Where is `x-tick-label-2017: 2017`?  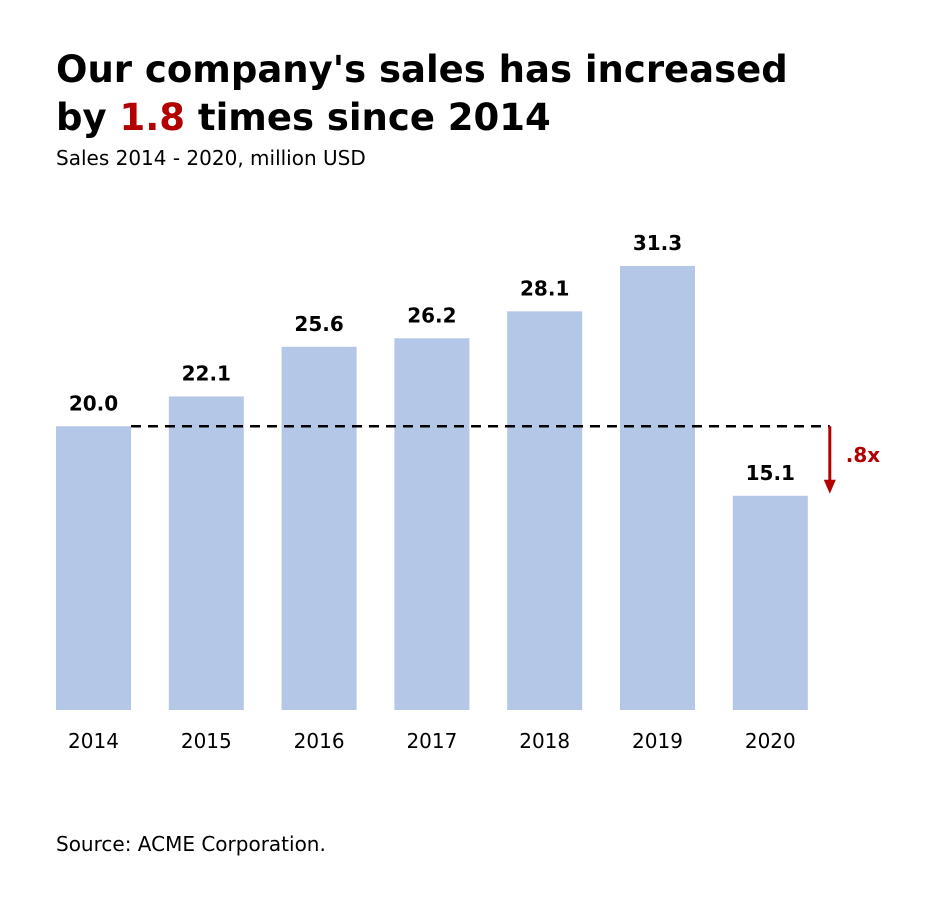
x-tick-label-2017: 2017 is located at coordinates (431, 741).